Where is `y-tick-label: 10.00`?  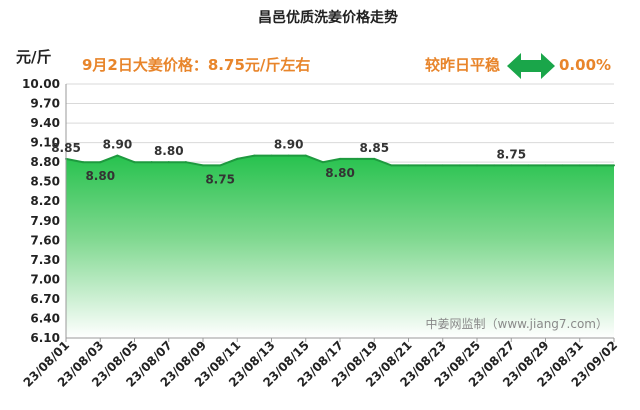 y-tick-label: 10.00 is located at coordinates (41, 84).